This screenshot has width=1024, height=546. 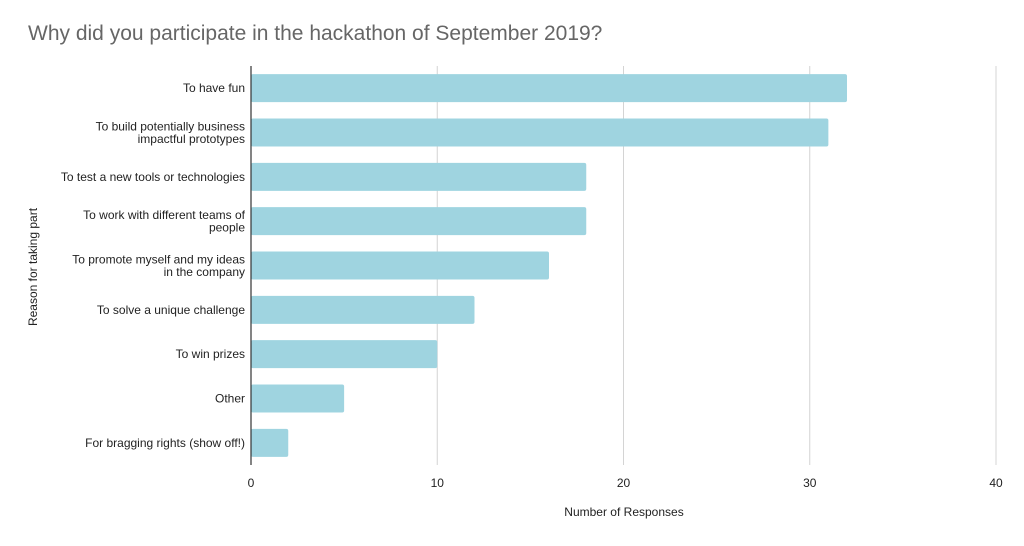 I want to click on category-label: To win prizes, so click(x=210, y=354).